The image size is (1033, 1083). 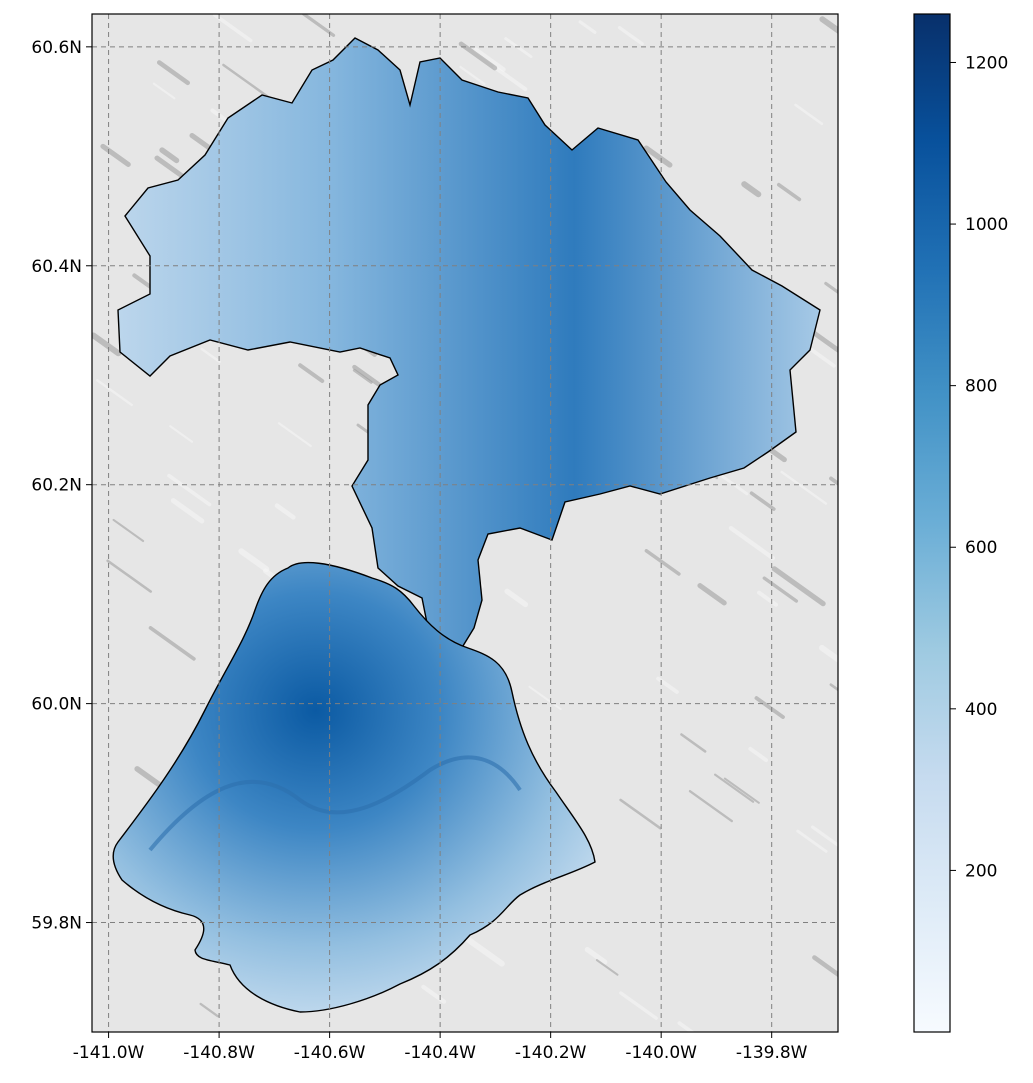 I want to click on x-tick-label: -140.2W, so click(x=551, y=1053).